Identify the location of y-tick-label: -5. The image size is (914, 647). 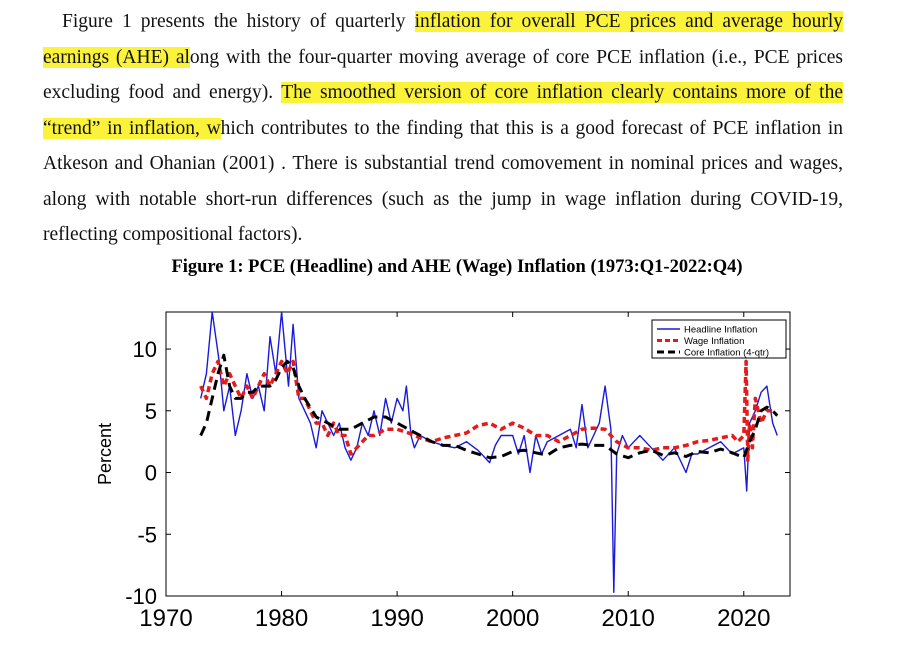
(147, 534).